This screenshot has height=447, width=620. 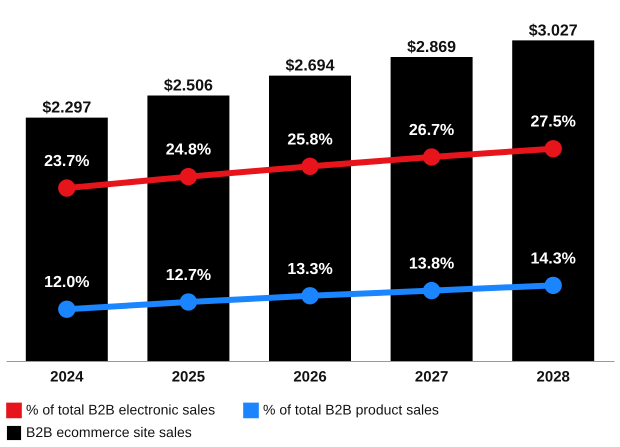 I want to click on x-tick-label: 2027, so click(x=431, y=377).